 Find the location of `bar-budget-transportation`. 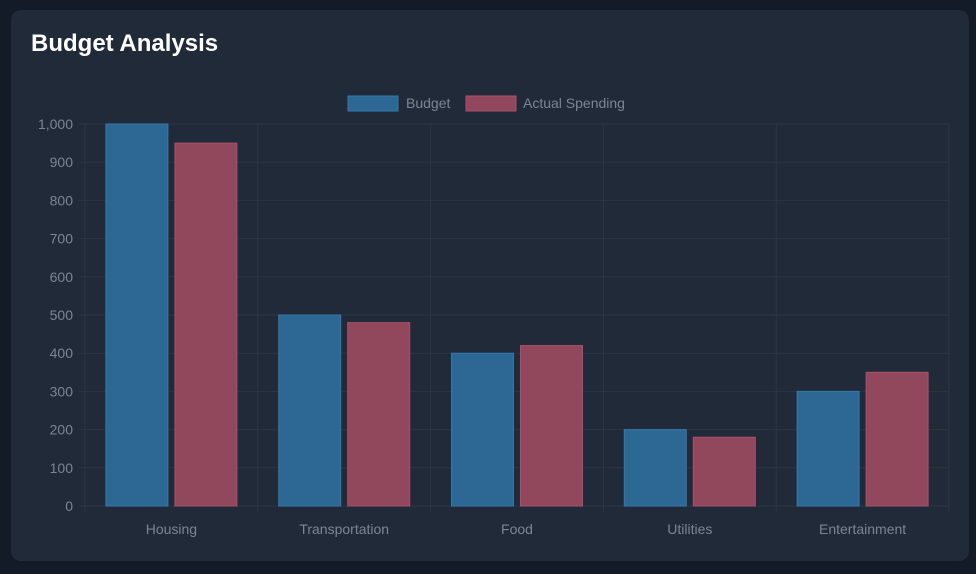

bar-budget-transportation is located at coordinates (310, 410).